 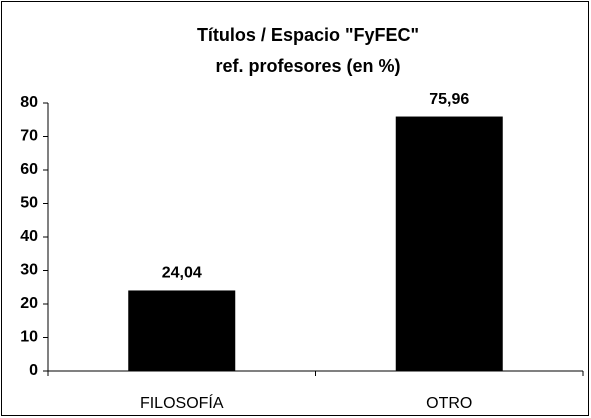 I want to click on y-tick-label: 0, so click(x=33, y=370).